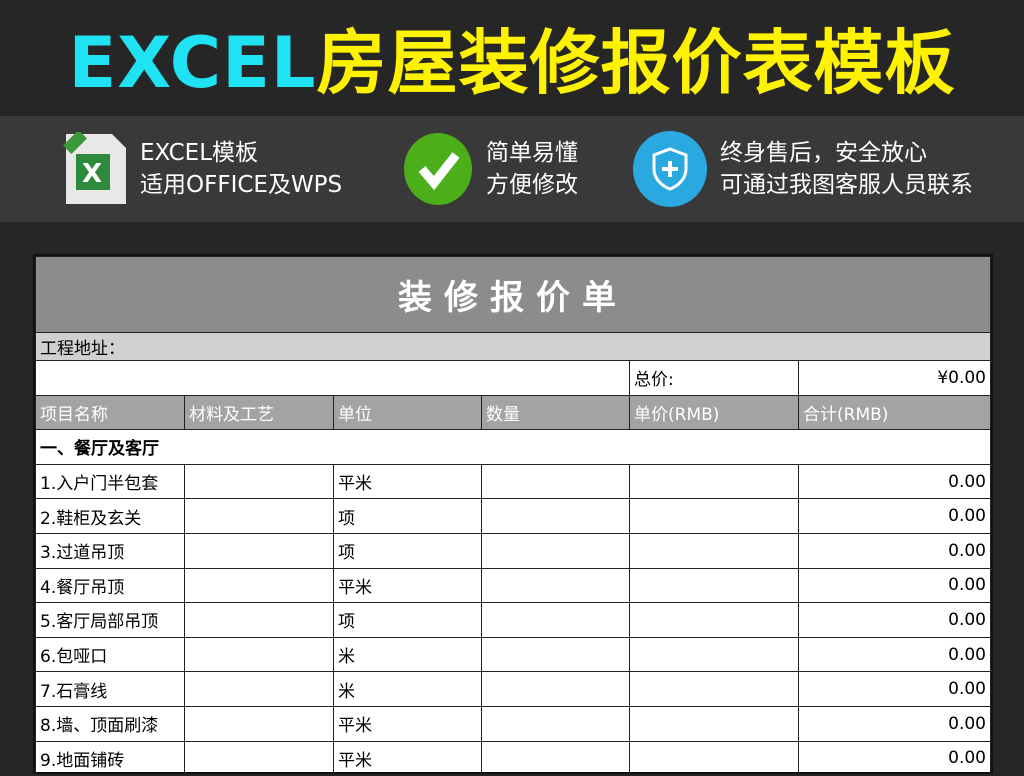  I want to click on item-name: 7.石膏线, so click(110, 689).